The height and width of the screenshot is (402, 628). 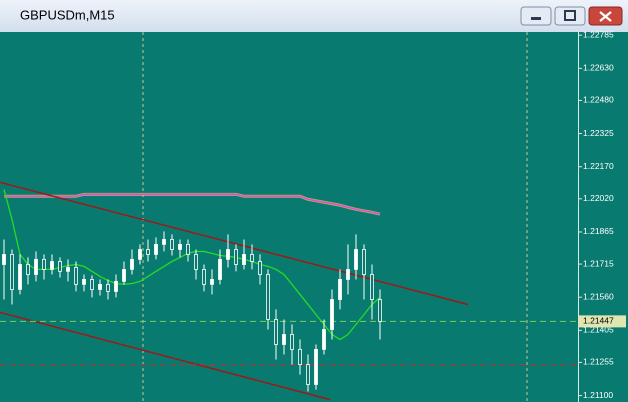 What do you see at coordinates (598, 296) in the screenshot?
I see `y-tick-label: 1.21560` at bounding box center [598, 296].